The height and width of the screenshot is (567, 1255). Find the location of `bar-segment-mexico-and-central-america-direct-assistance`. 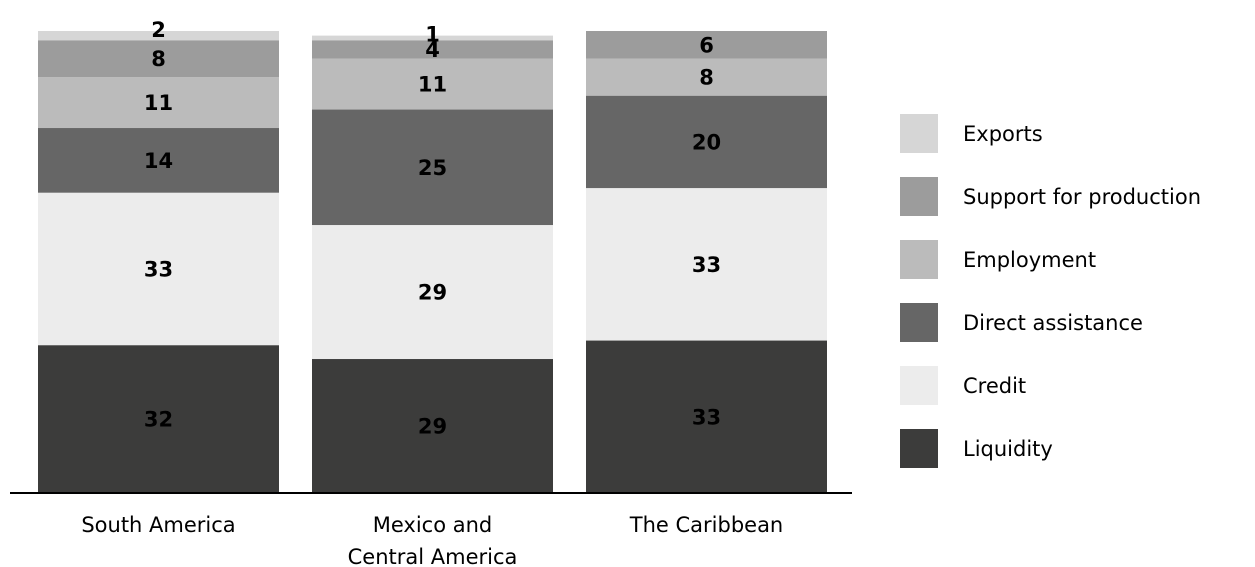

bar-segment-mexico-and-central-america-direct-assistance is located at coordinates (432, 167).